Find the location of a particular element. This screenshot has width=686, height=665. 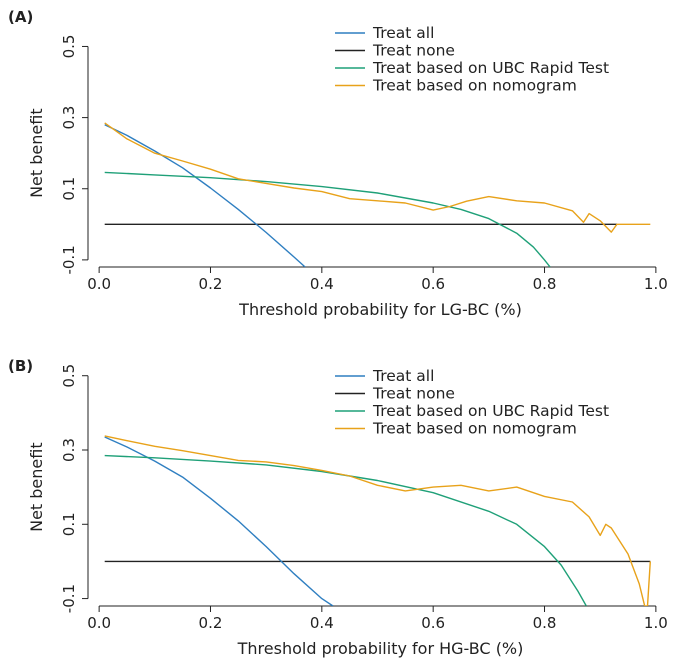

x-axis-title: Threshold probability for HG-BC (%) is located at coordinates (380, 648).